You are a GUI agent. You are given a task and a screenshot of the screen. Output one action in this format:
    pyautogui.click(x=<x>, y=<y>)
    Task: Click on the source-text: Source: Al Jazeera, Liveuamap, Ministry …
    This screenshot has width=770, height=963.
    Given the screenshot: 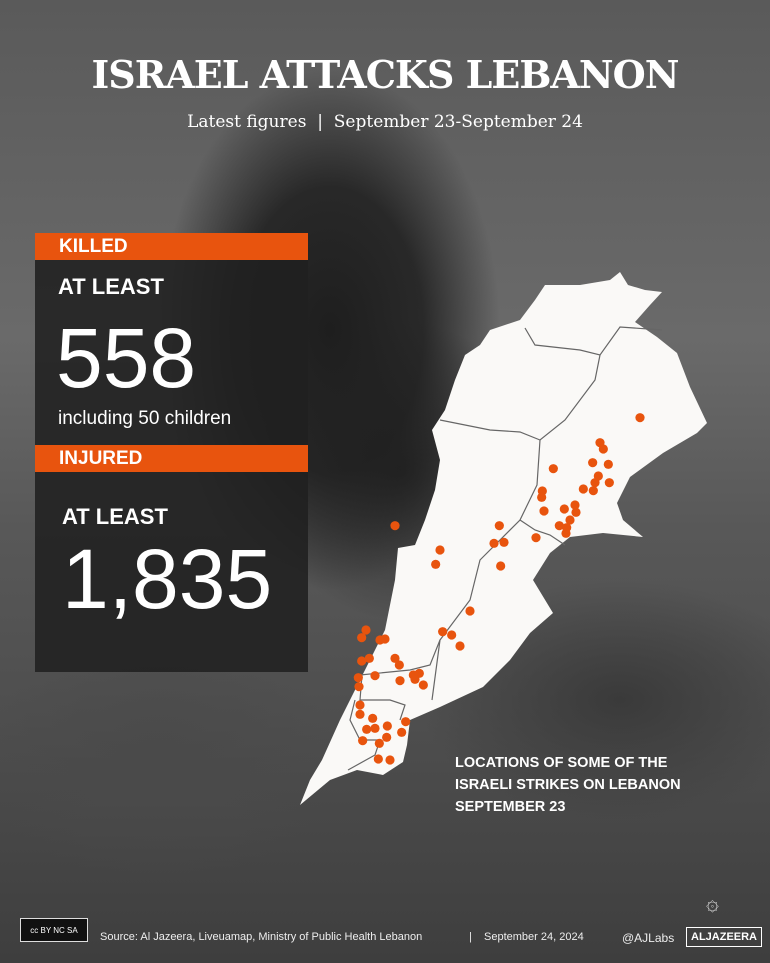 What is the action you would take?
    pyautogui.click(x=261, y=937)
    